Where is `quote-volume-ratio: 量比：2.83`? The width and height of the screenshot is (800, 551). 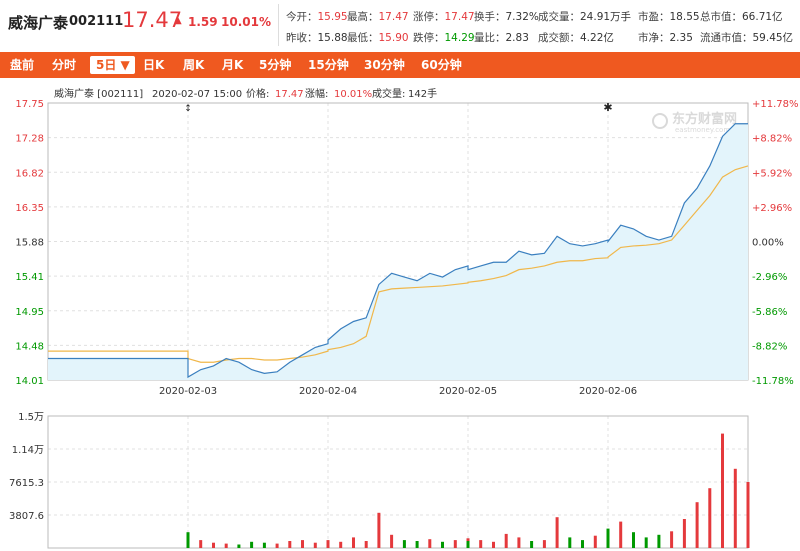
quote-volume-ratio: 量比：2.83 is located at coordinates (501, 38).